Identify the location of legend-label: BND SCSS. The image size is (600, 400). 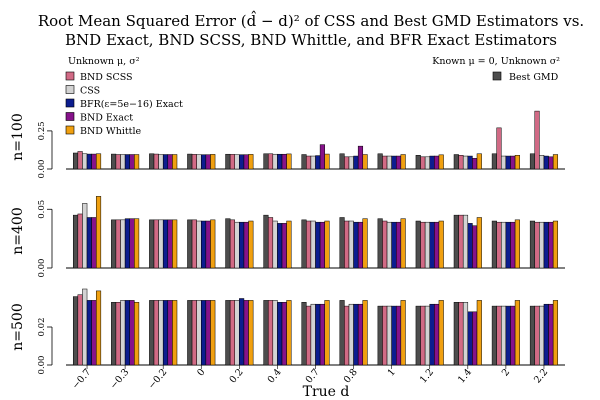
(106, 77).